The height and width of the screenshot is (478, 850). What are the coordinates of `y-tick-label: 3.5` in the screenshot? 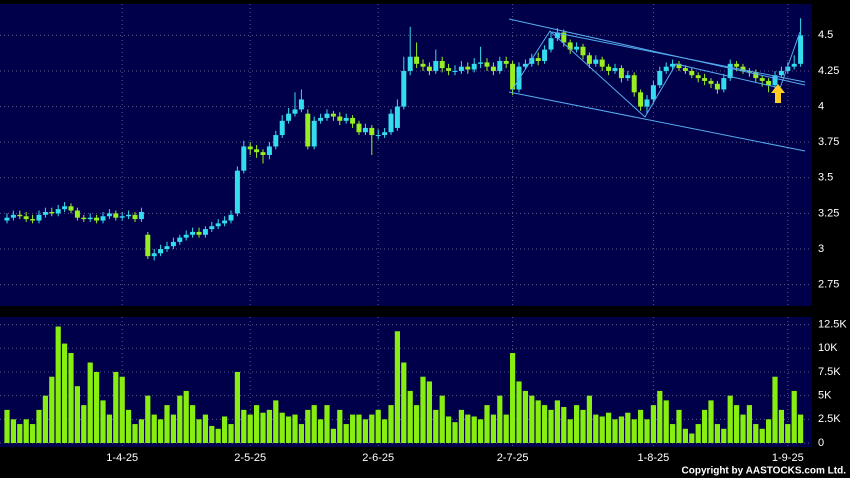 It's located at (825, 178).